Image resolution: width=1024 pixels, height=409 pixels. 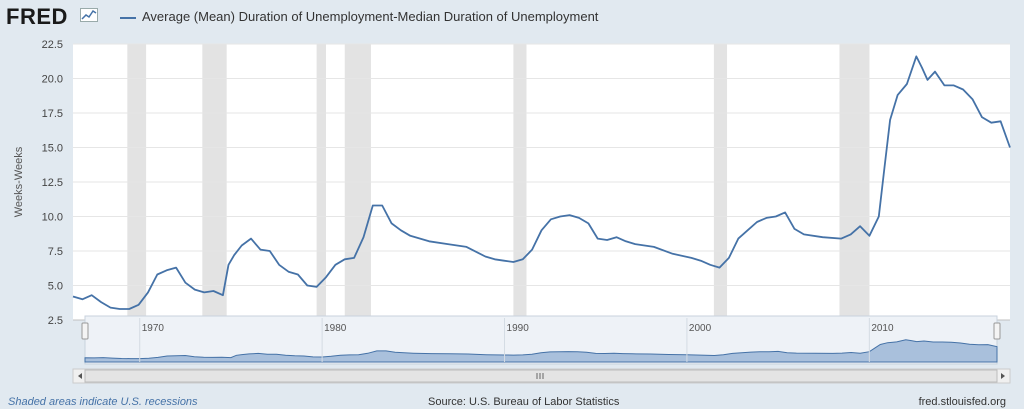 What do you see at coordinates (962, 402) in the screenshot?
I see `site-link: fred.stlouisfed.org` at bounding box center [962, 402].